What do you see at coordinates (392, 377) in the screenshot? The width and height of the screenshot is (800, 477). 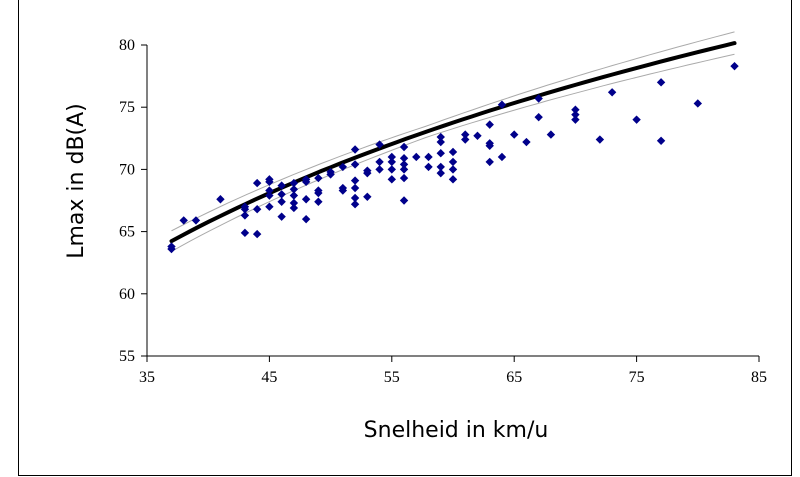 I see `x-tick-label: 55` at bounding box center [392, 377].